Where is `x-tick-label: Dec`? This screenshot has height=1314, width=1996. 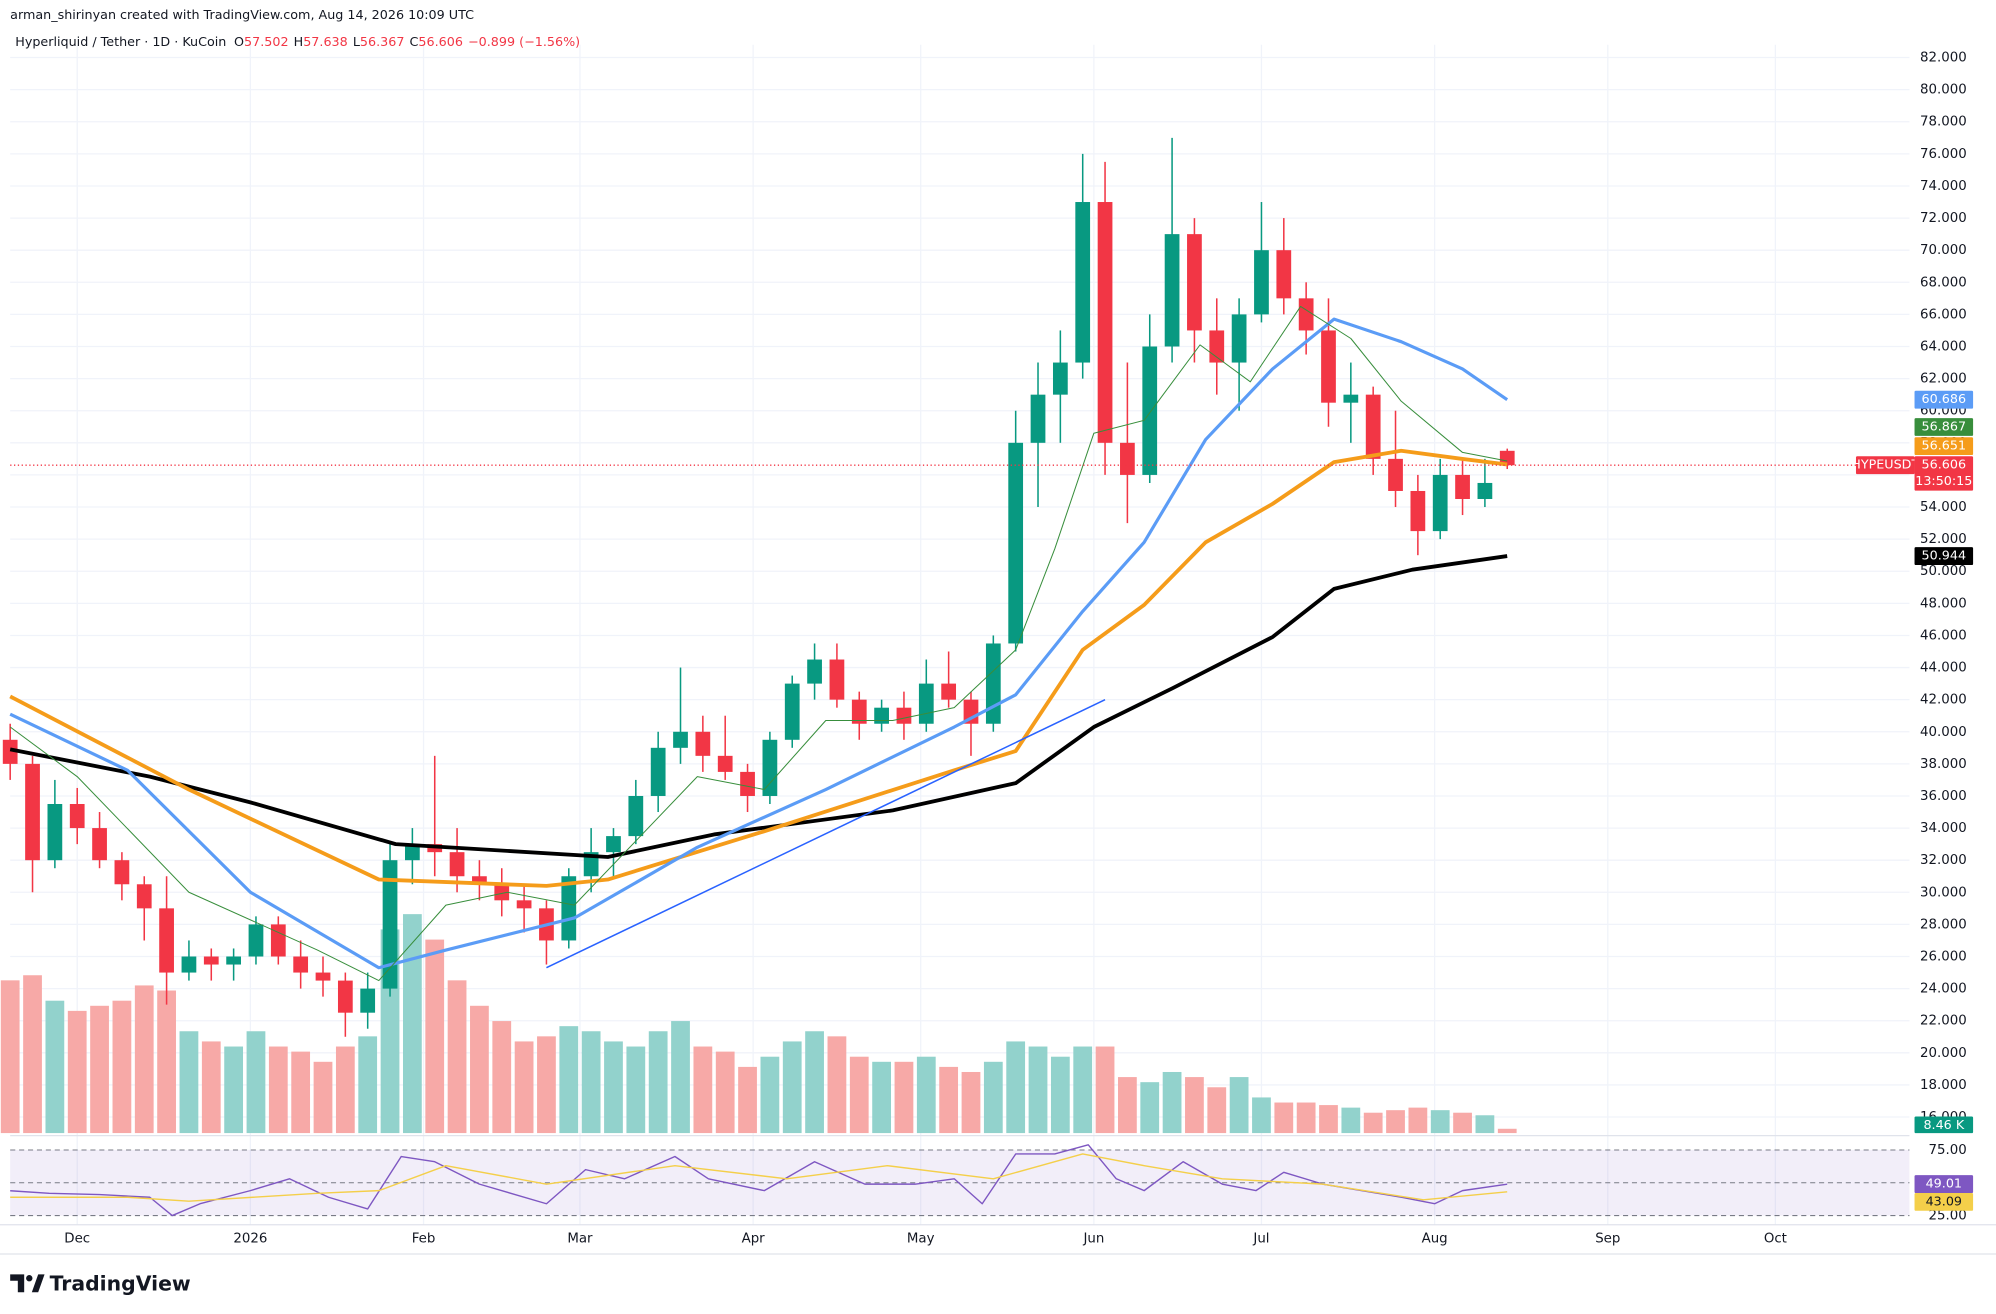 x-tick-label: Dec is located at coordinates (77, 1239).